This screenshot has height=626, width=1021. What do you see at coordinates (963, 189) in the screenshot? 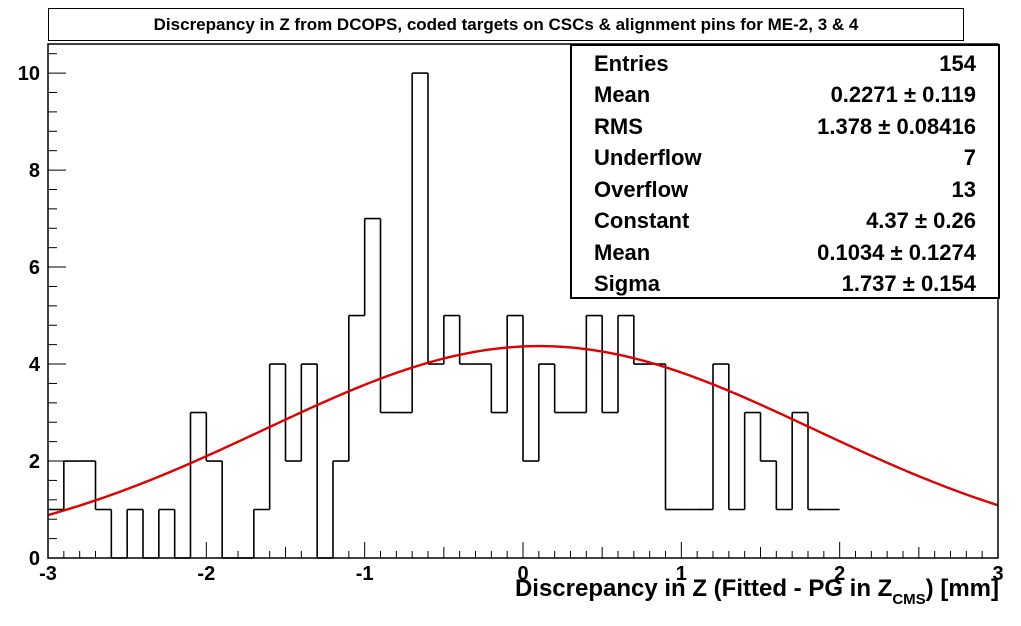
I see `stats-value: 13` at bounding box center [963, 189].